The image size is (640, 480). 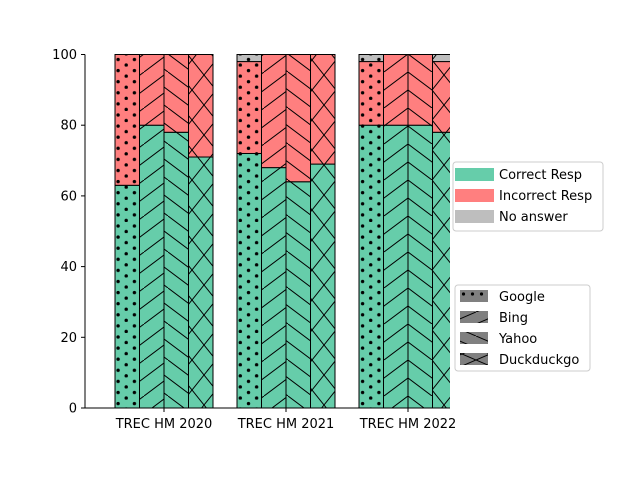 What do you see at coordinates (371, 266) in the screenshot?
I see `bar-2-0-correct-resp-hatch` at bounding box center [371, 266].